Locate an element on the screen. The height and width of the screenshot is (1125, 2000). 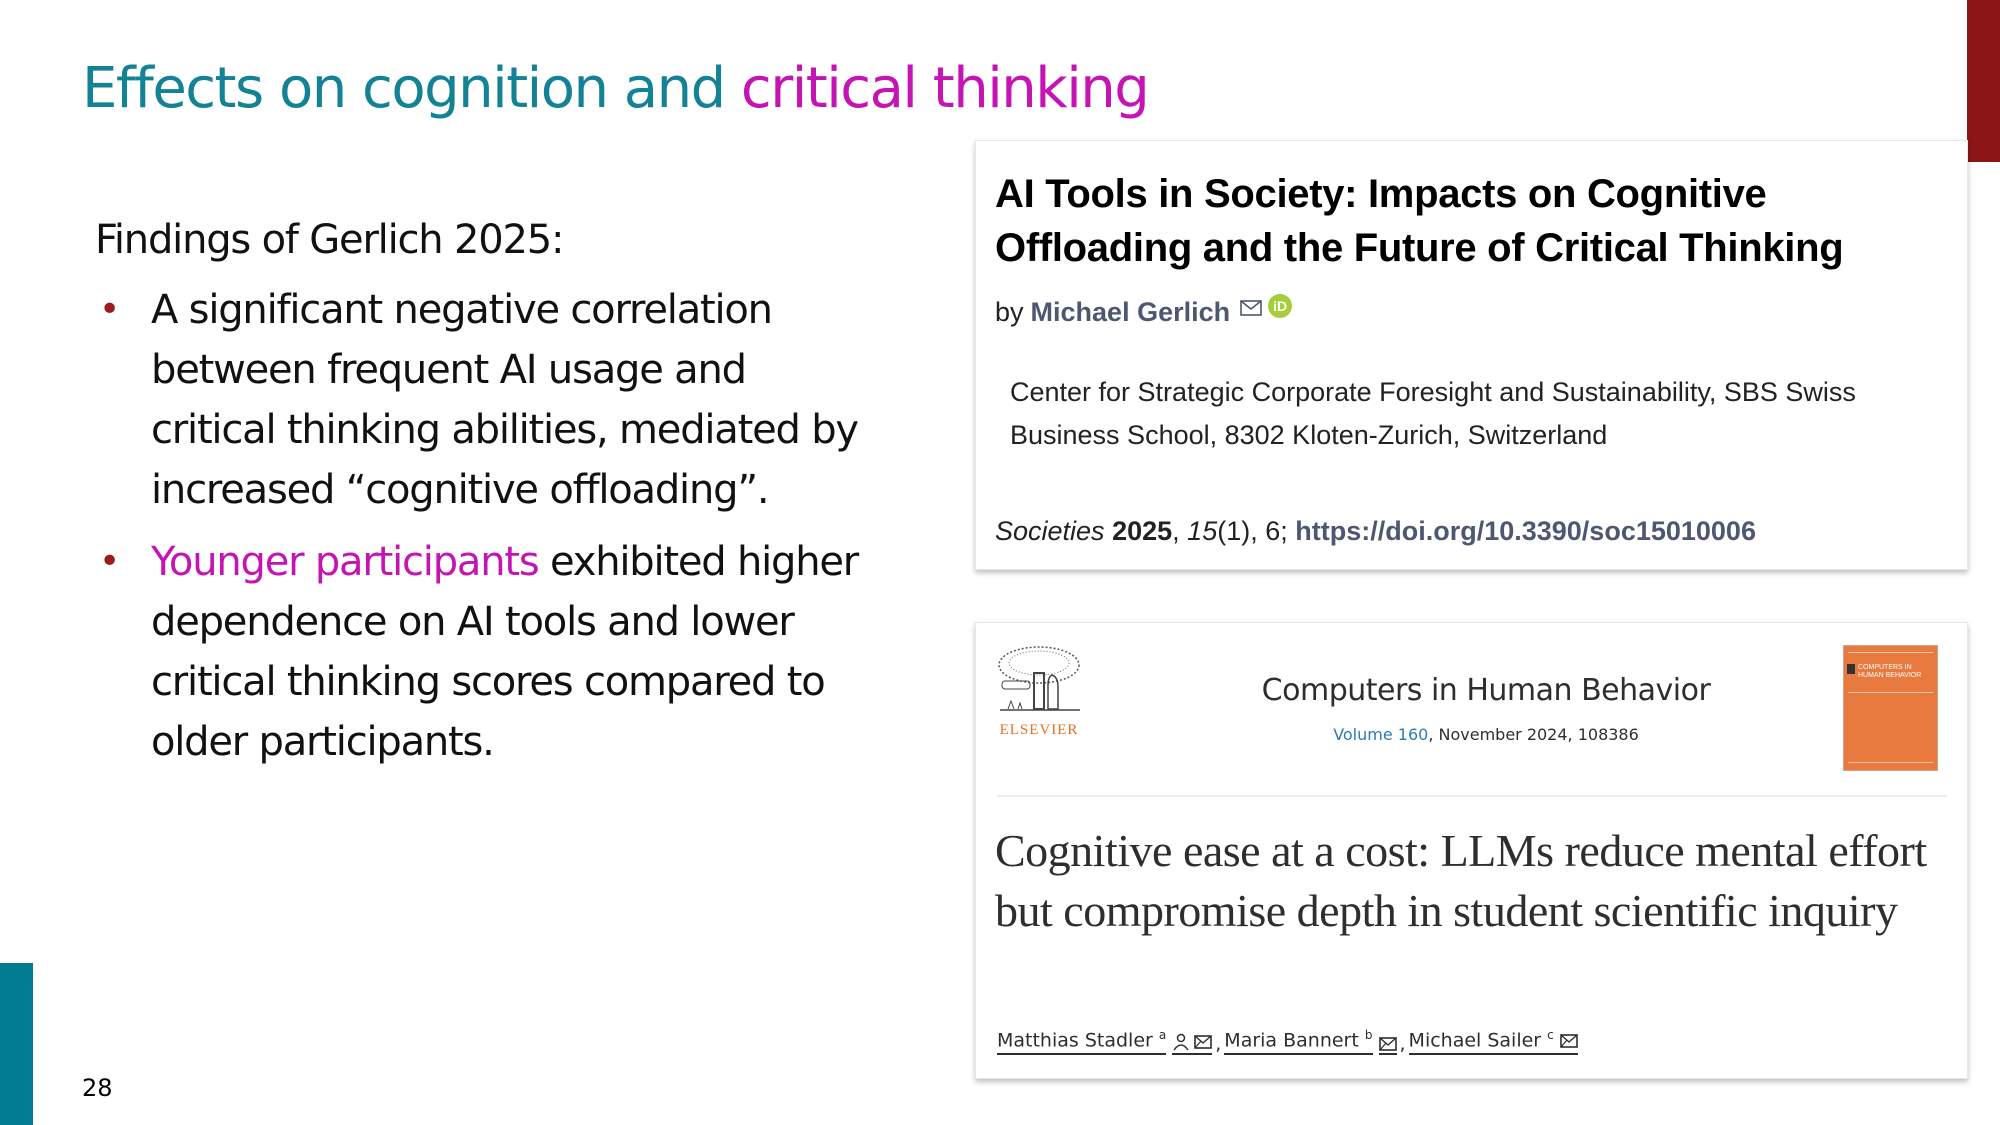
red-accent-bar is located at coordinates (1983, 81).